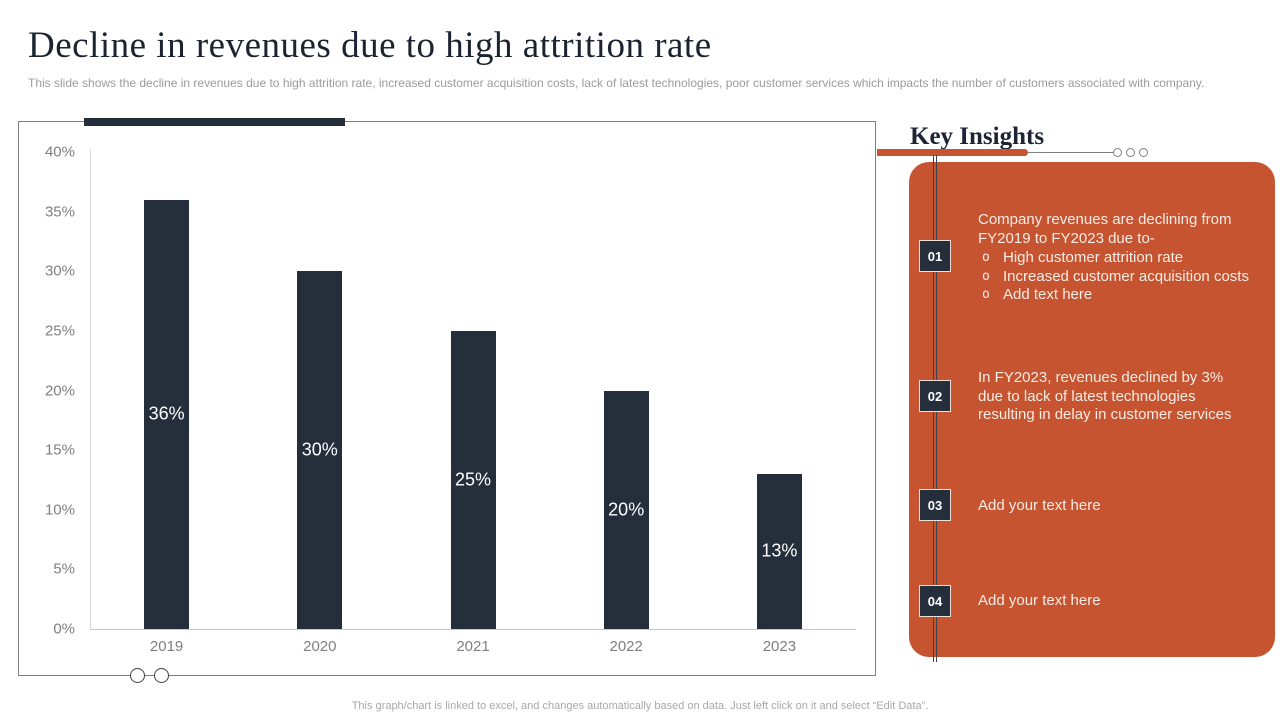 This screenshot has height=720, width=1280. Describe the element at coordinates (1048, 295) in the screenshot. I see `bullet-text: Add text here` at that location.